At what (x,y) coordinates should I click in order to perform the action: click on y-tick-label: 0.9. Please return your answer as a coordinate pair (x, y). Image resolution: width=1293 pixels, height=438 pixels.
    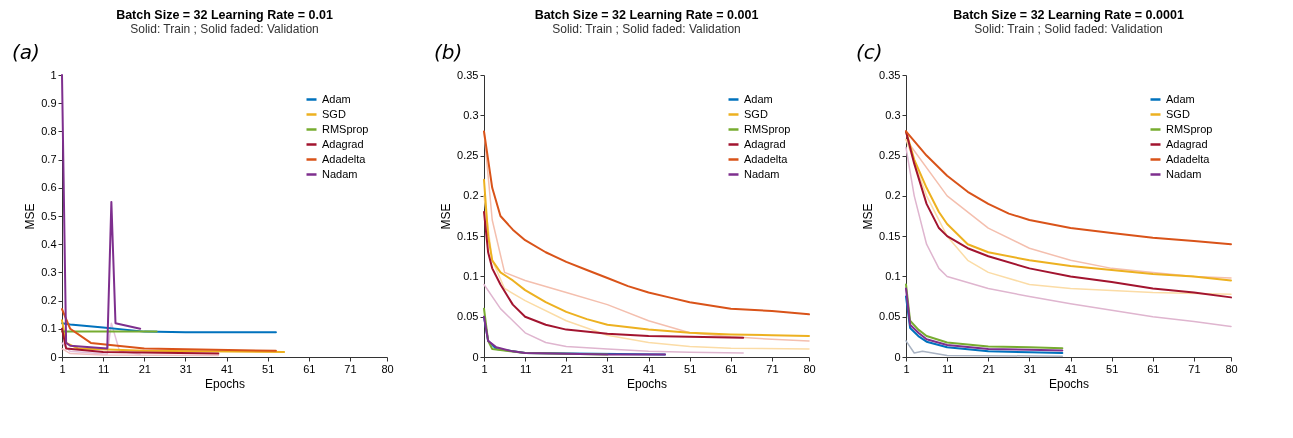
    Looking at the image, I should click on (49, 102).